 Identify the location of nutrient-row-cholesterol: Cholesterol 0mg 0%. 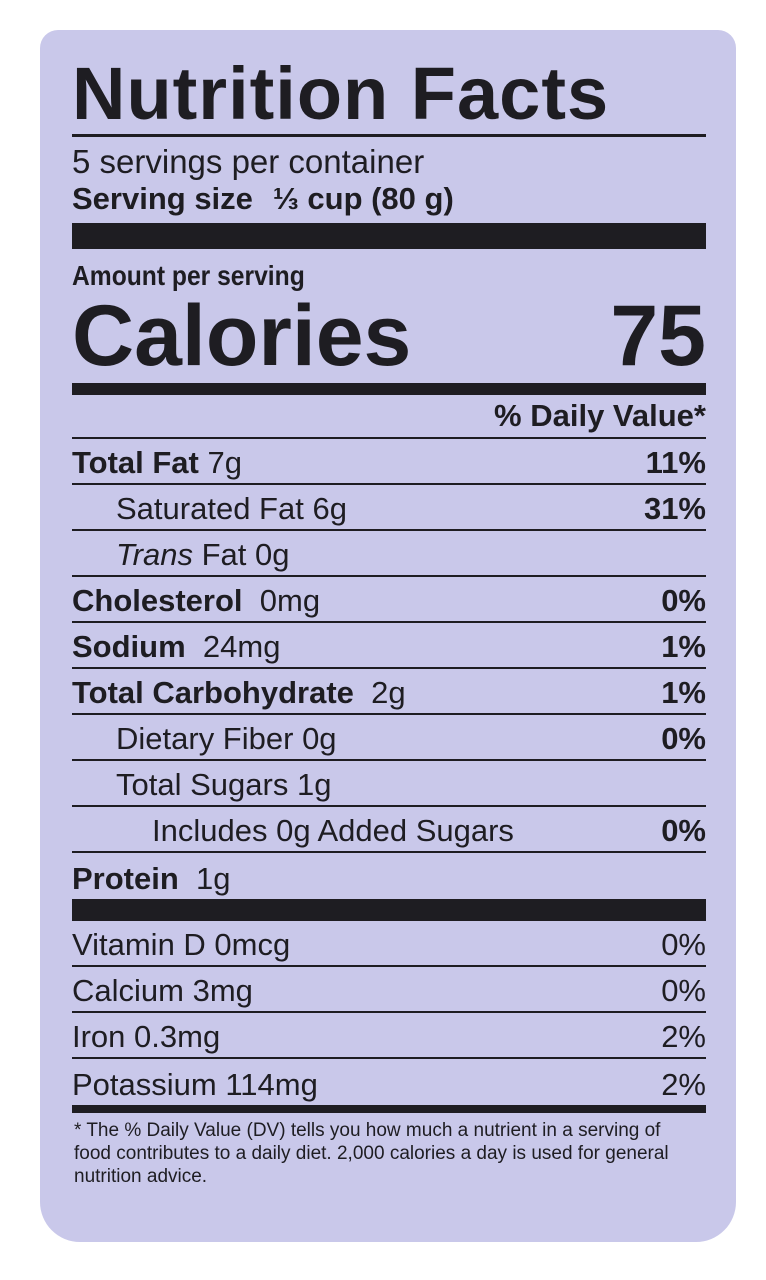
(389, 600).